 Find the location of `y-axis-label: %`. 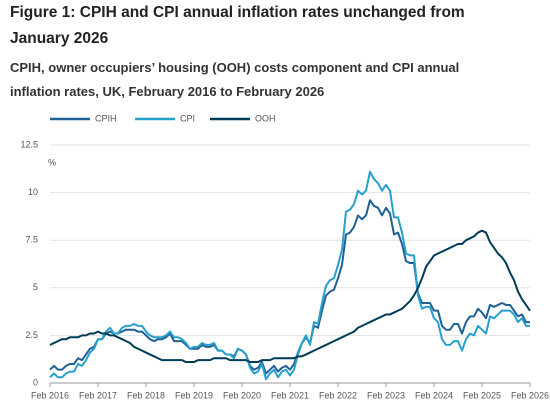

y-axis-label: % is located at coordinates (52, 162).